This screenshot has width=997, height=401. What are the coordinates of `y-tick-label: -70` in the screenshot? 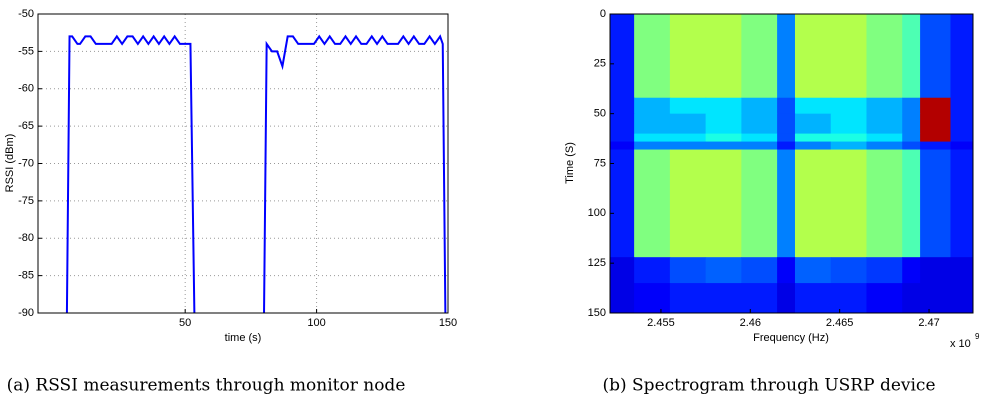 It's located at (26, 163).